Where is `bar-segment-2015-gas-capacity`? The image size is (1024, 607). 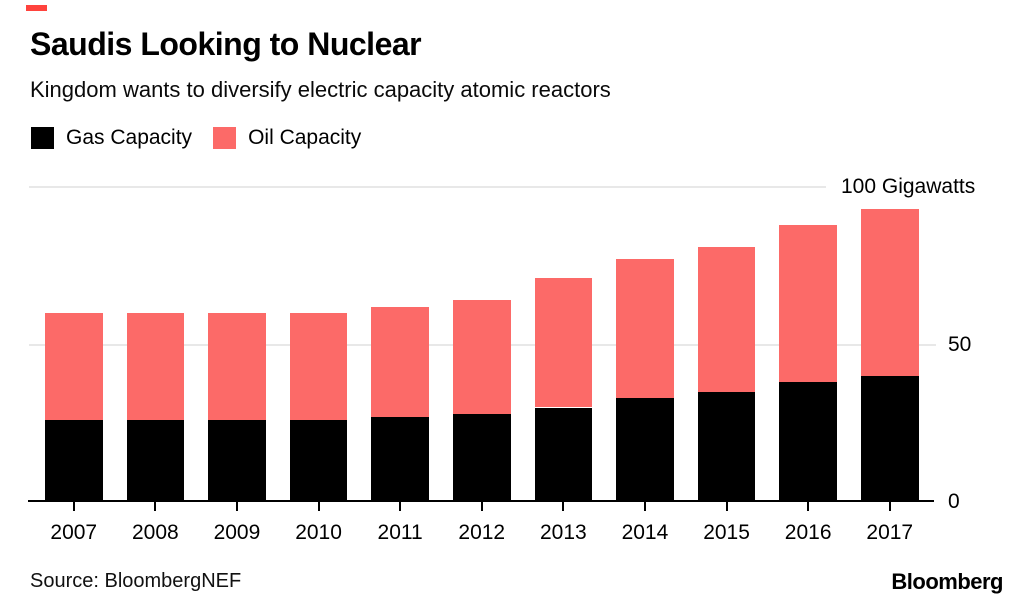 bar-segment-2015-gas-capacity is located at coordinates (726, 446).